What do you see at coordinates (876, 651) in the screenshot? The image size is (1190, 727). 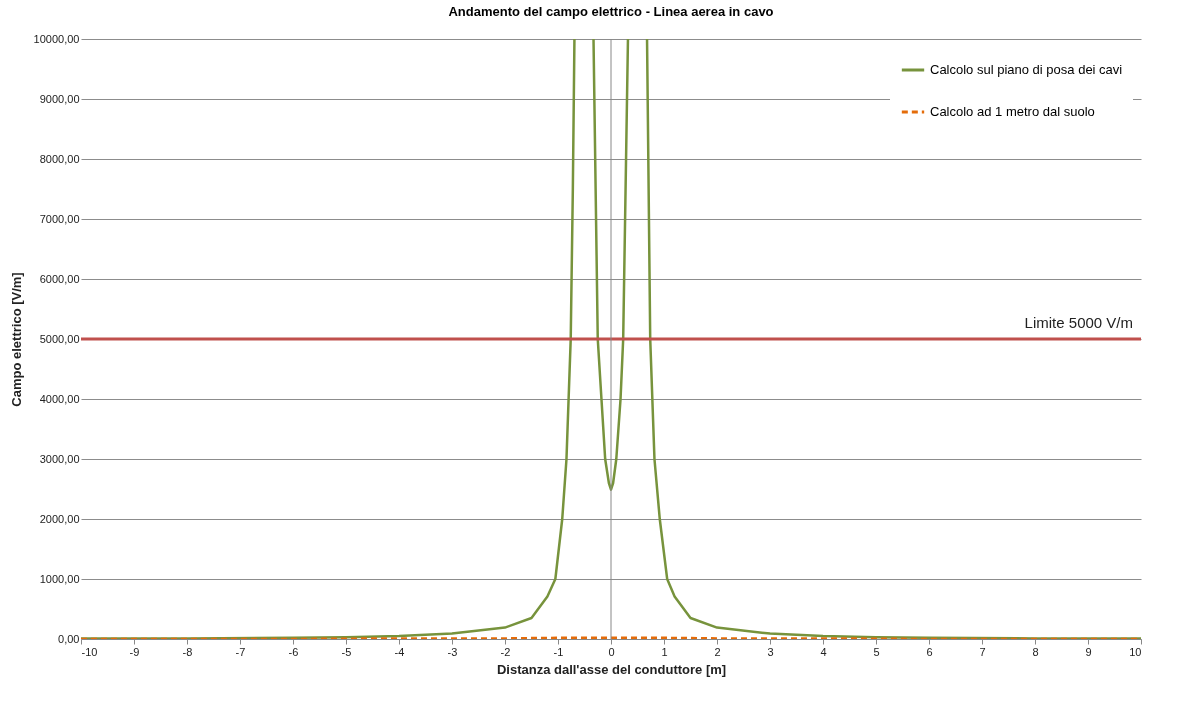 I see `x-tick-label: 5` at bounding box center [876, 651].